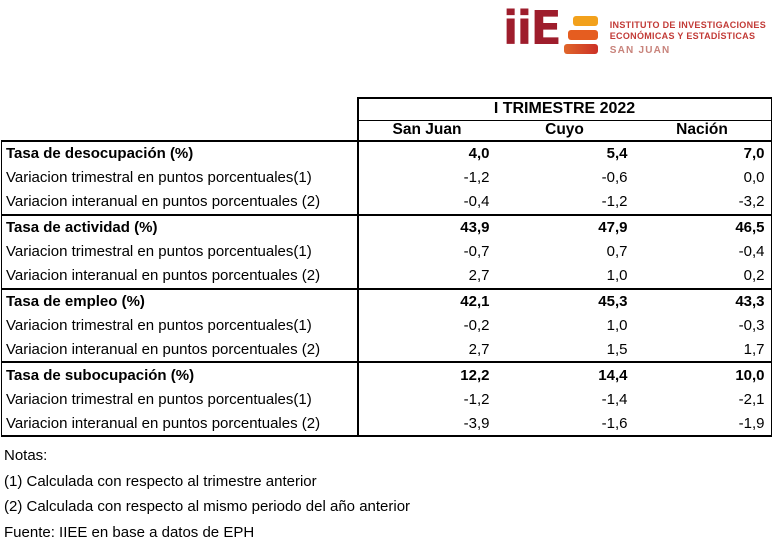 This screenshot has width=772, height=537. Describe the element at coordinates (180, 374) in the screenshot. I see `row-label: Tasa de subocupación (%)` at that location.